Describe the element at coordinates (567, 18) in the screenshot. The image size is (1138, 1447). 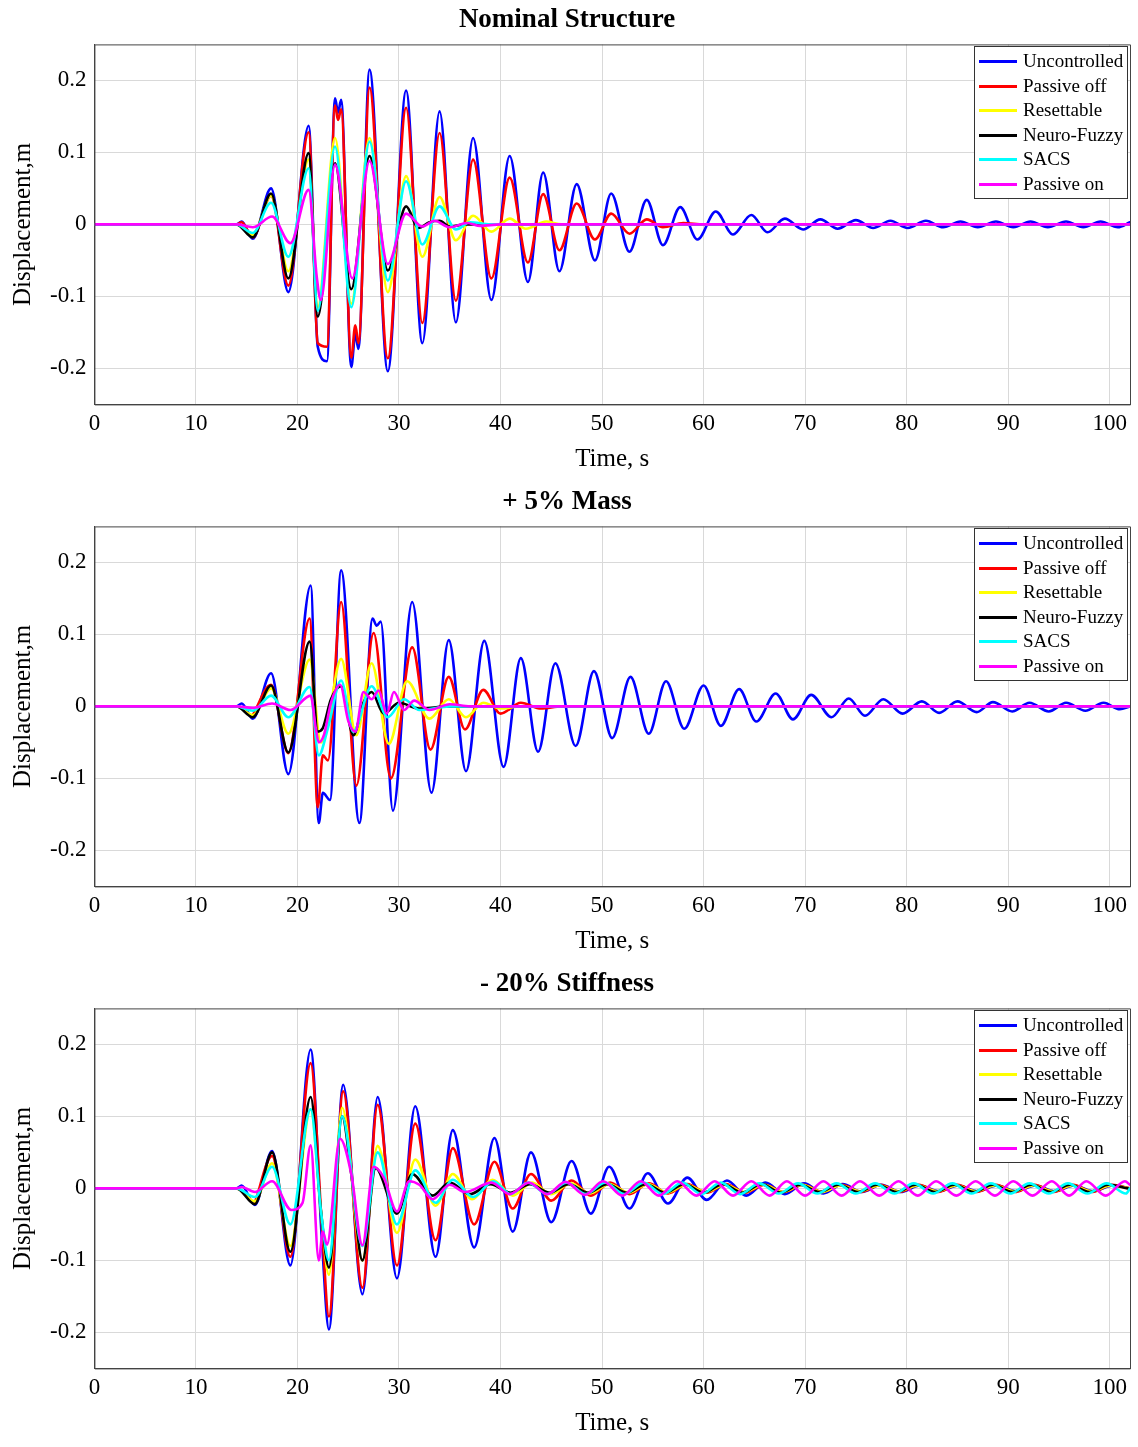
I see `chart-title: Nominal Structure` at that location.